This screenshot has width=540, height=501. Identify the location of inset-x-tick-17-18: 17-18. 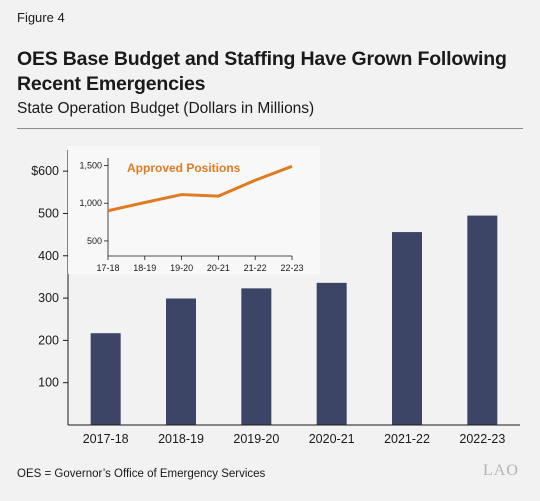
(107, 268).